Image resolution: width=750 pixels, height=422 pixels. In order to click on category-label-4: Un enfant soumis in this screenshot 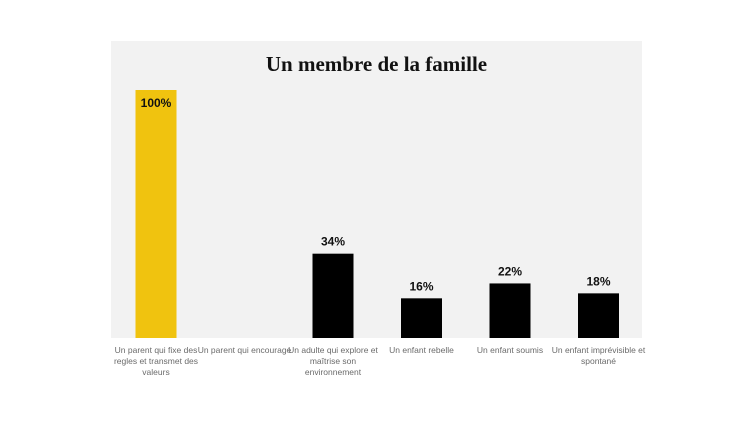, I will do `click(510, 350)`.